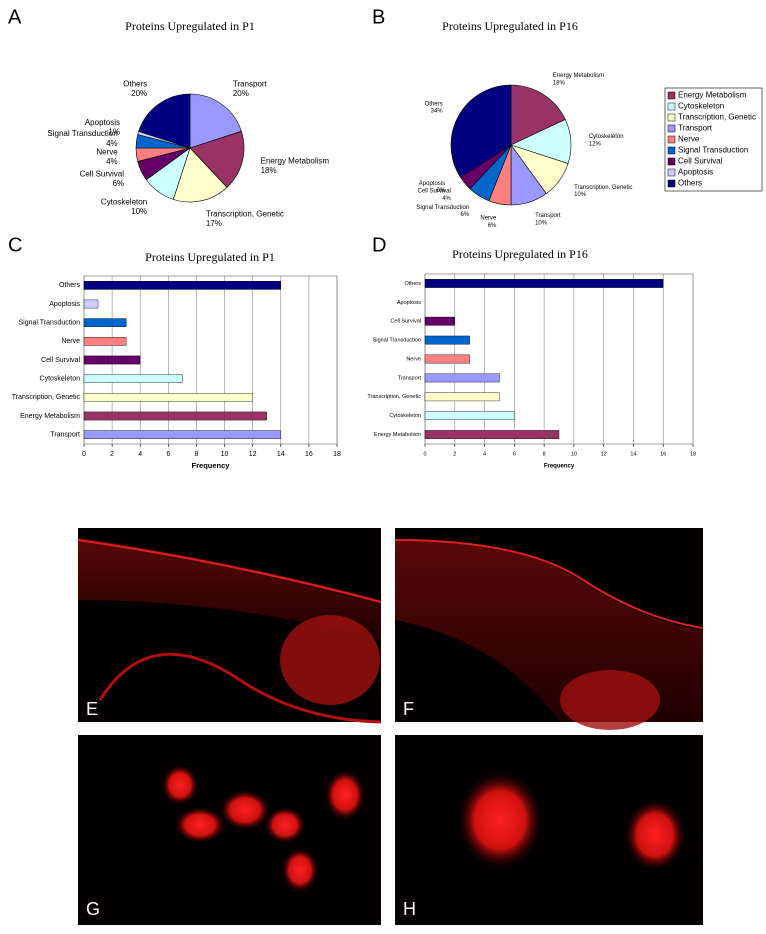 This screenshot has width=766, height=934. I want to click on legend-label: Cell Survival, so click(700, 161).